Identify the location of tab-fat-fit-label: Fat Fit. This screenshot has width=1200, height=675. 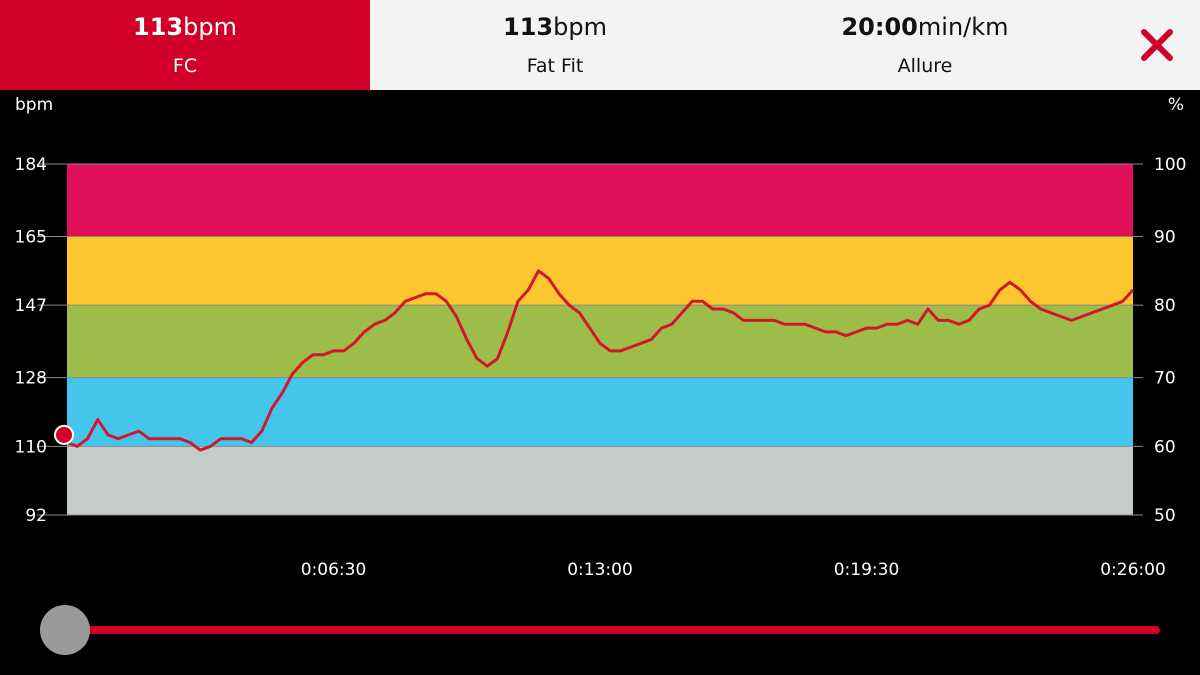
(555, 66).